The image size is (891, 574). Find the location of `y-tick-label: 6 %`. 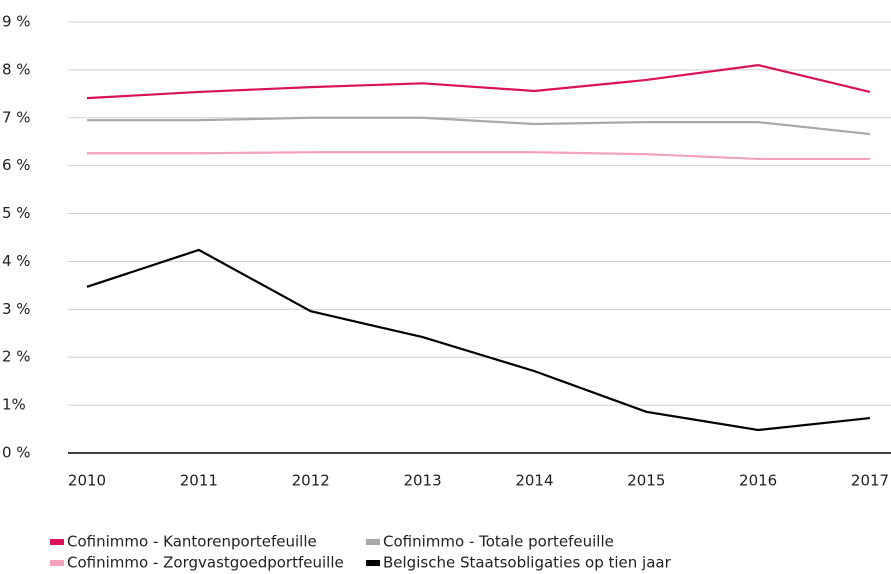

y-tick-label: 6 % is located at coordinates (16, 165).